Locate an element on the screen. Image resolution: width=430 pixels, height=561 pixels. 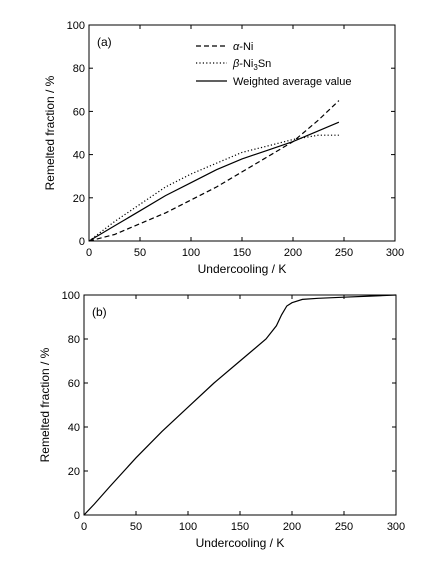
legend-greek: β is located at coordinates (236, 64).